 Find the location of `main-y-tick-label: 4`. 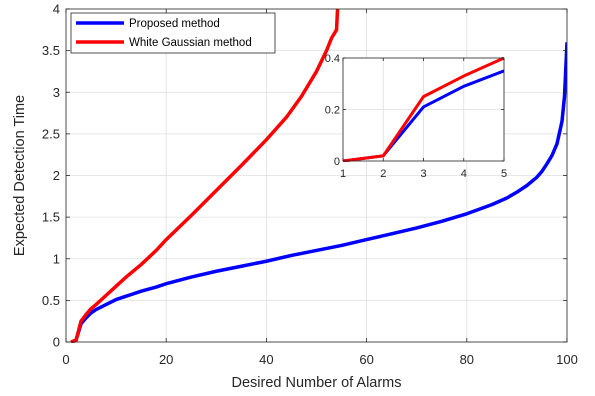

main-y-tick-label: 4 is located at coordinates (56, 9).